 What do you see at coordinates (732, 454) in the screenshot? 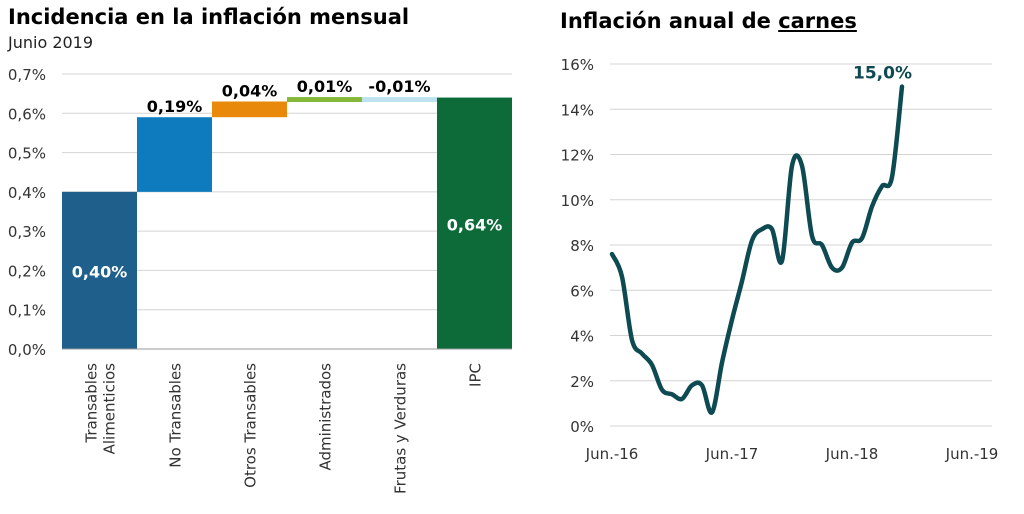
I see `x-tick-label: Jun.-17` at bounding box center [732, 454].